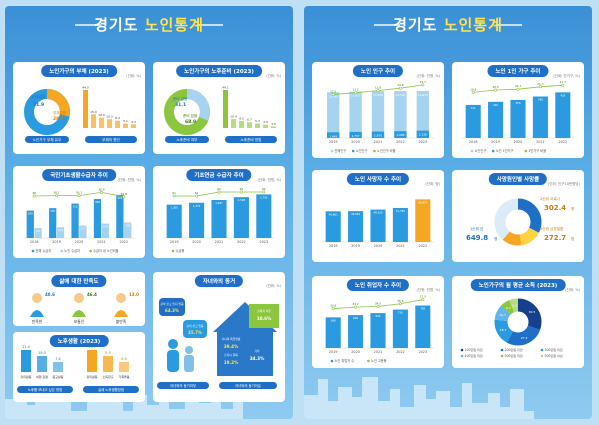 This screenshot has height=425, width=599. What do you see at coordinates (537, 150) in the screenshot?
I see `legend-label: 1인가구 비율` at bounding box center [537, 150].